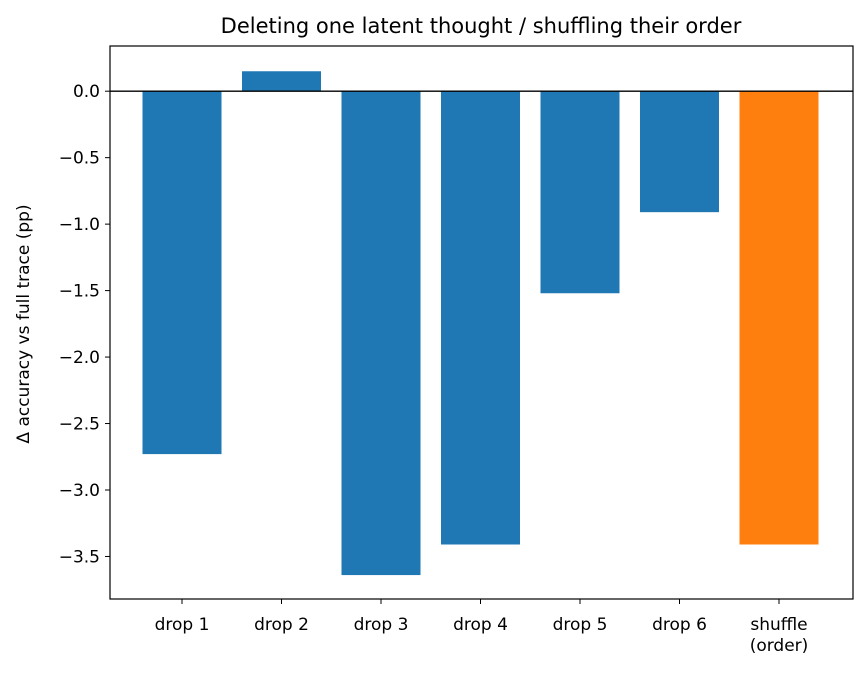 The width and height of the screenshot is (867, 673). Describe the element at coordinates (79, 292) in the screenshot. I see `y-tick-label: −1.5` at that location.